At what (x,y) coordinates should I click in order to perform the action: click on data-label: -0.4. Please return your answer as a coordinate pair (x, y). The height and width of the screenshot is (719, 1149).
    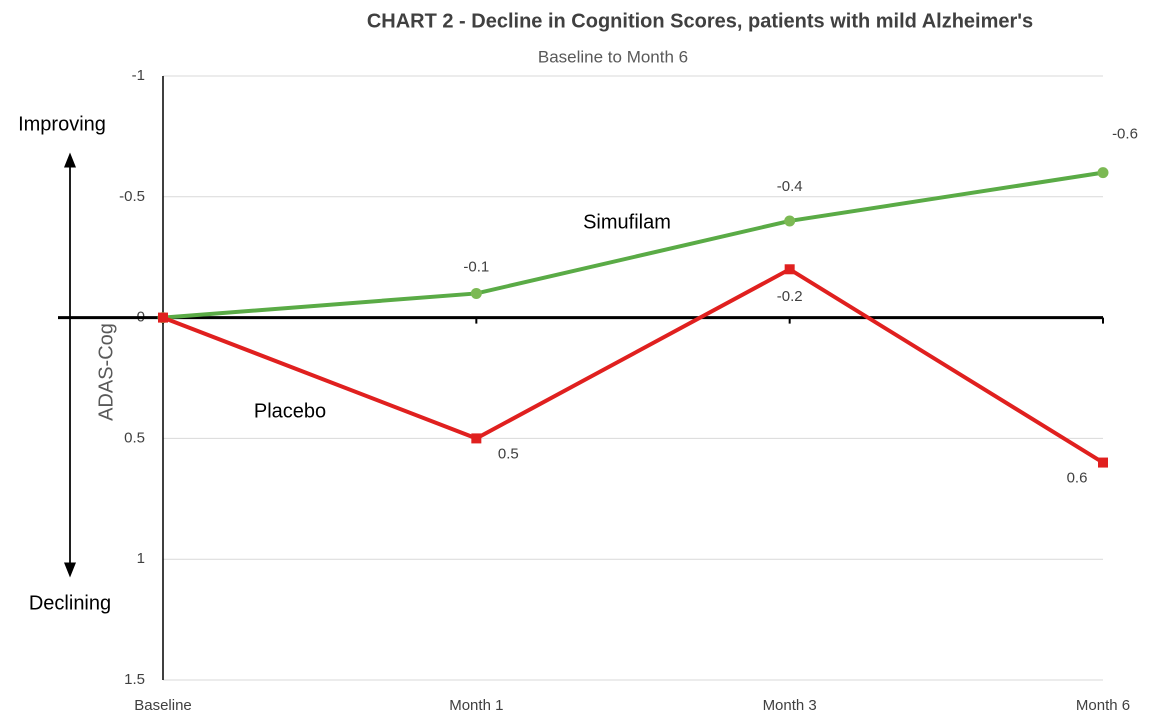
    Looking at the image, I should click on (790, 186).